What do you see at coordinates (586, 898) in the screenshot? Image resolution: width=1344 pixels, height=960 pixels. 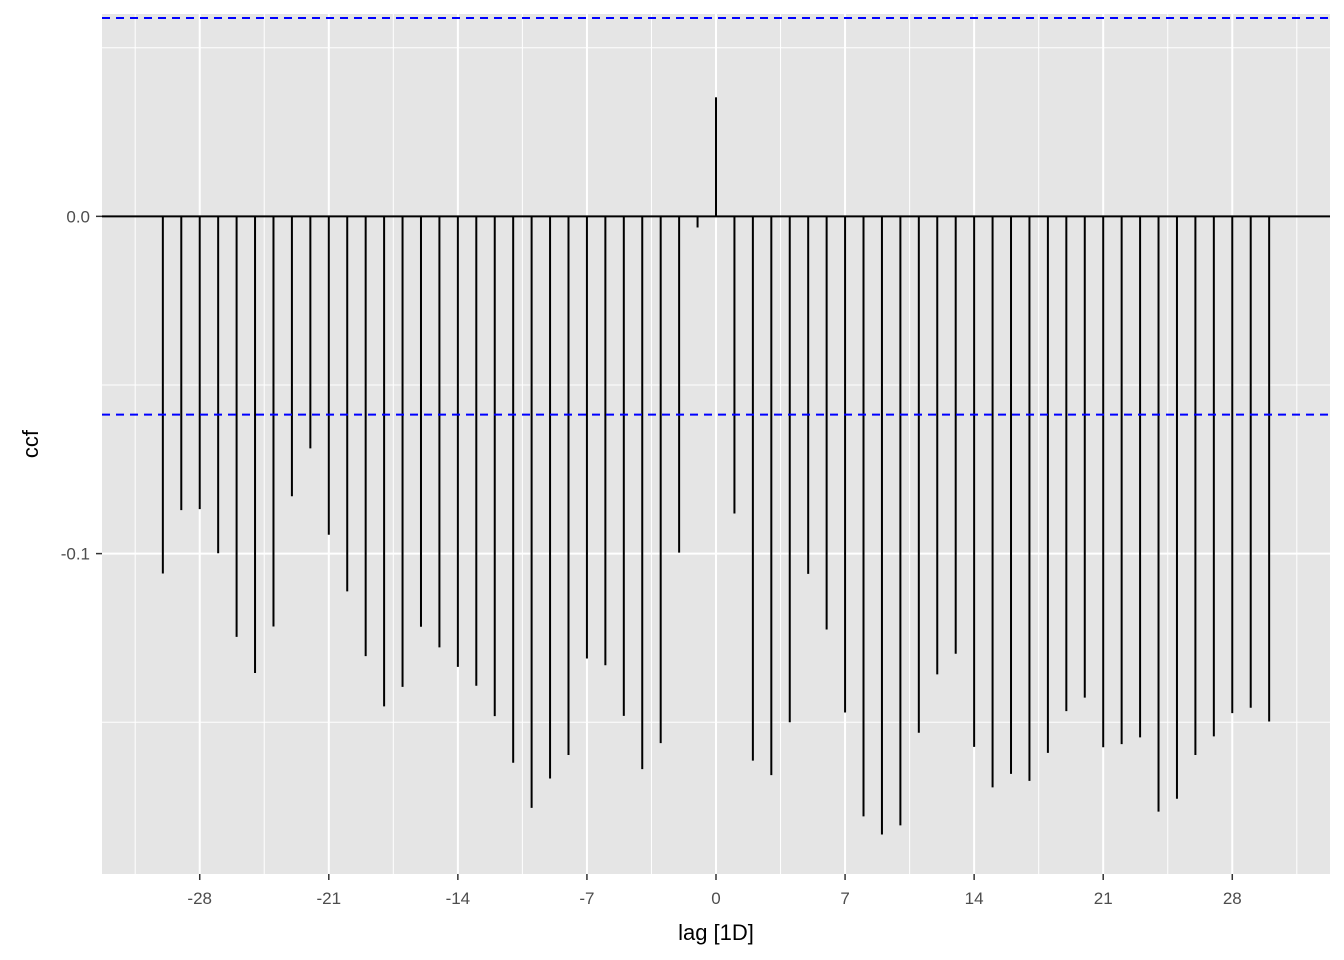 I see `x-tick-label: -7` at bounding box center [586, 898].